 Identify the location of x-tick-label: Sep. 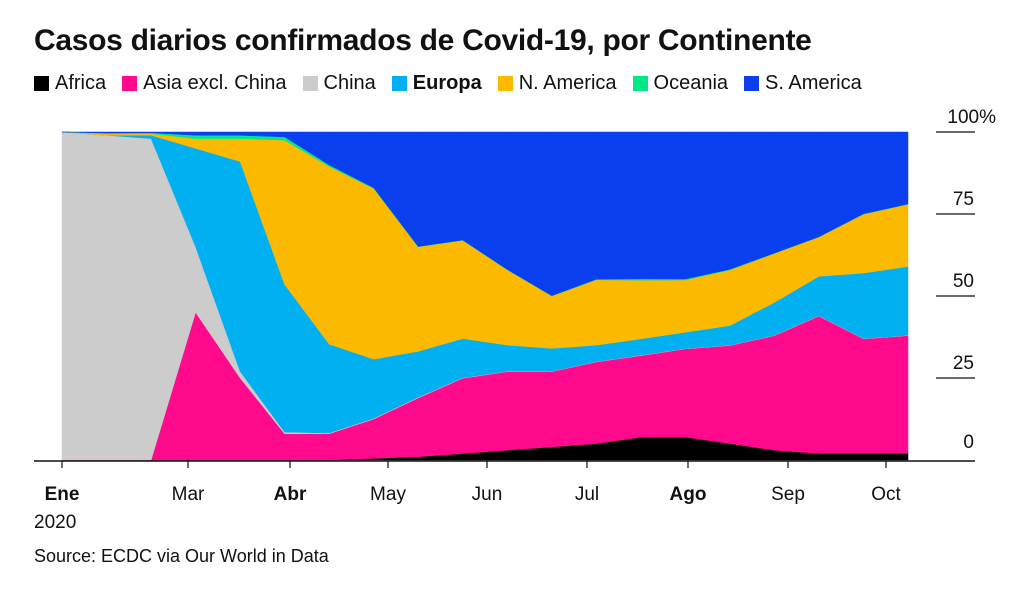
(788, 494).